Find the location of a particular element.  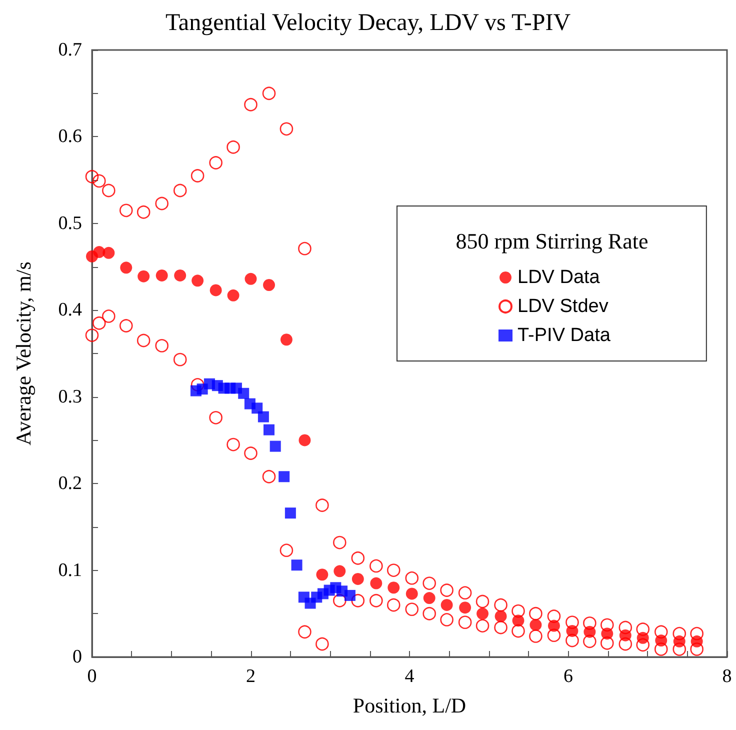

y-tick-label: 0.1 is located at coordinates (70, 570).